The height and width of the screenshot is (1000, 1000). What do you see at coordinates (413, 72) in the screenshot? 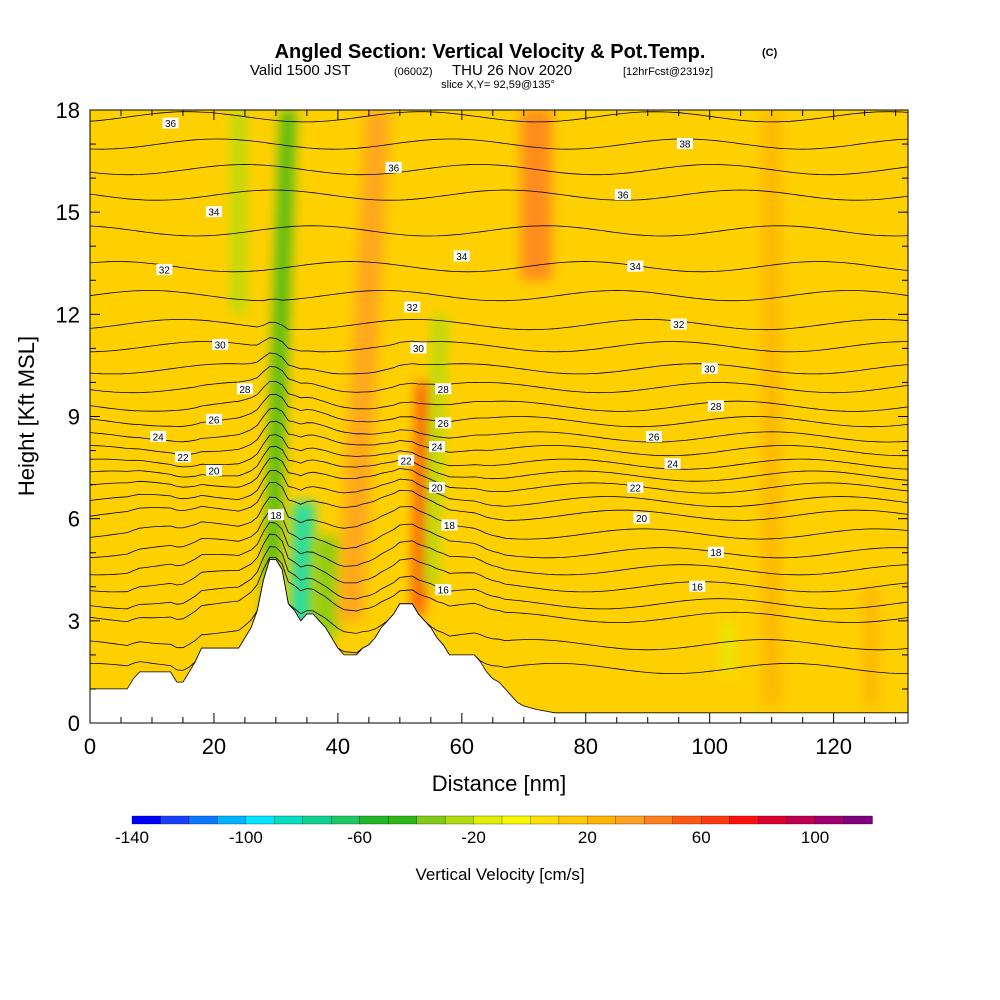
I see `valid-utc: (0600Z)` at bounding box center [413, 72].